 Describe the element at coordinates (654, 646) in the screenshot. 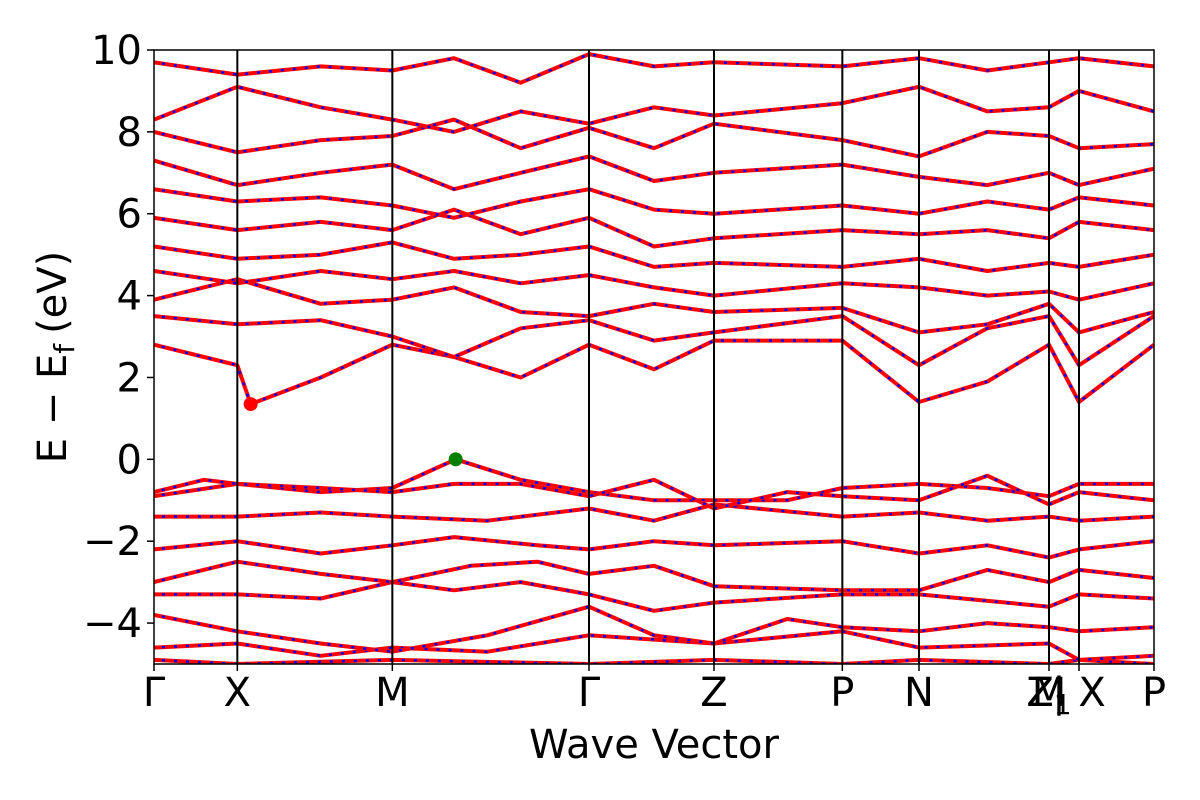

I see `band-1-spin-down` at that location.